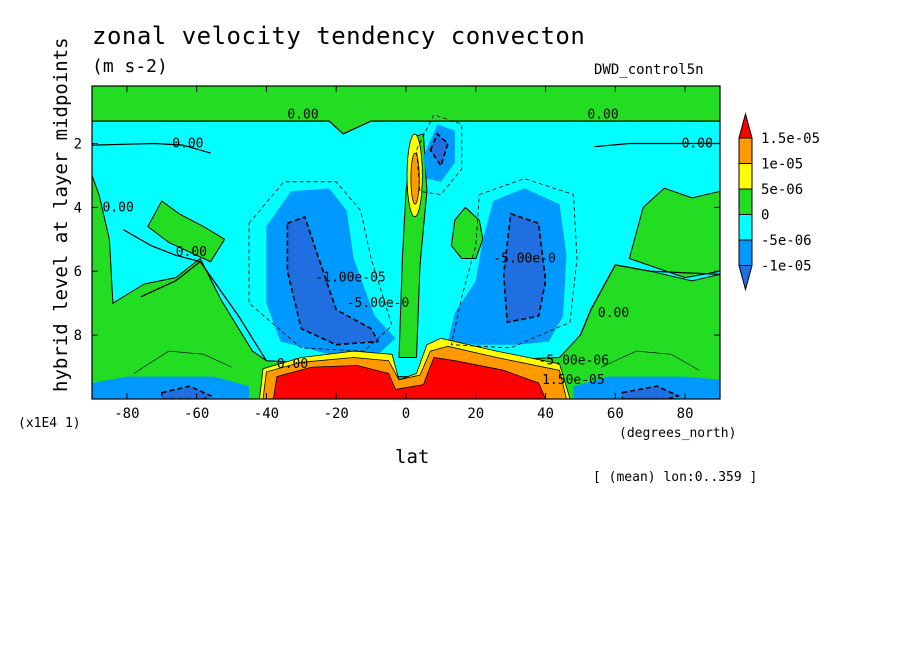  Describe the element at coordinates (187, 144) in the screenshot. I see `contour-label-2: 0.00` at that location.